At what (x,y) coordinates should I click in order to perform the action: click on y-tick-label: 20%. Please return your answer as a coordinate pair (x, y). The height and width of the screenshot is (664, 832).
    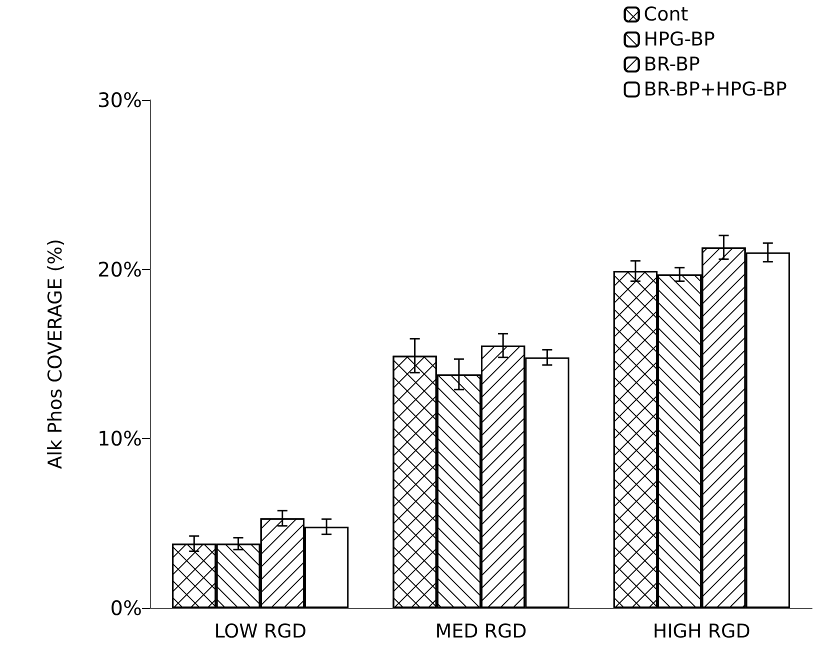
    Looking at the image, I should click on (120, 269).